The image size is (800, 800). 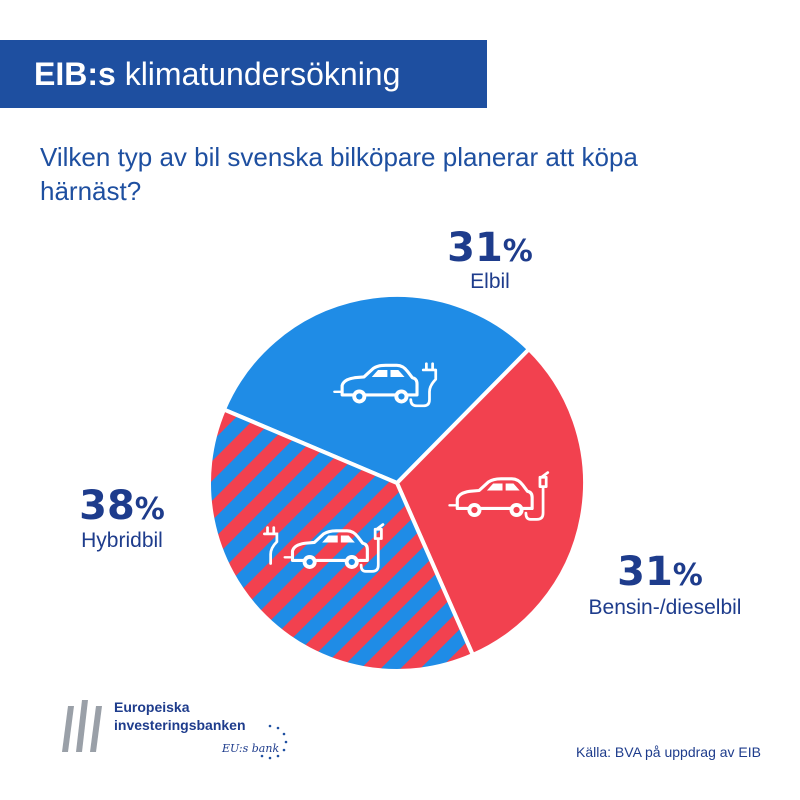 What do you see at coordinates (665, 607) in the screenshot?
I see `bensin-label: Bensin-/dieselbil` at bounding box center [665, 607].